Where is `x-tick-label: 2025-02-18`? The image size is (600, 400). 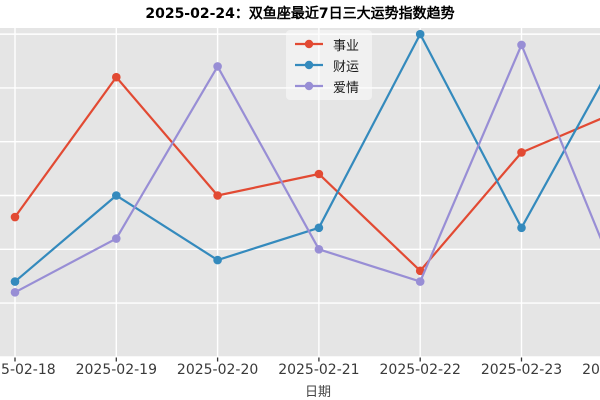 x-tick-label: 2025-02-18 is located at coordinates (28, 370).